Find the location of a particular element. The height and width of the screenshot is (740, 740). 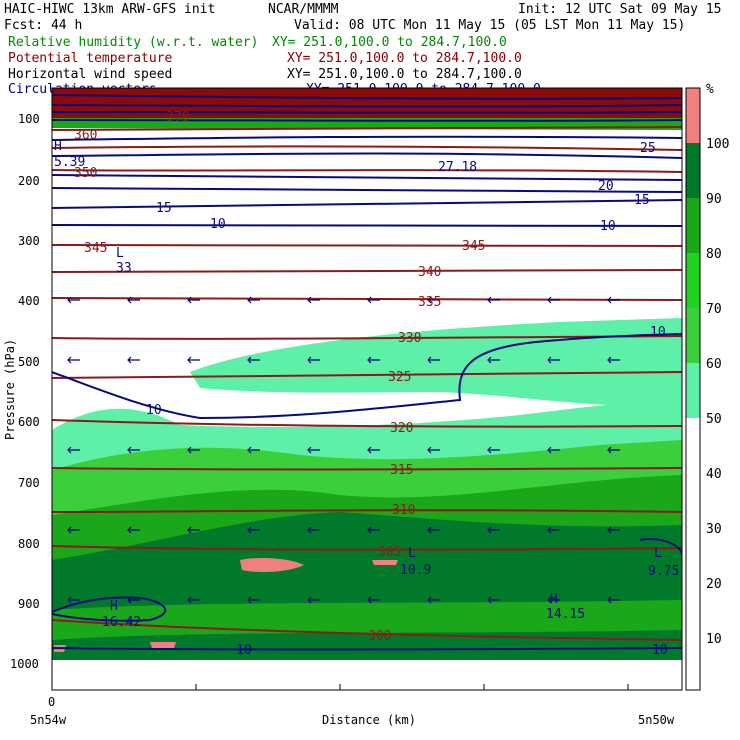

colorbar-frame is located at coordinates (693, 389).